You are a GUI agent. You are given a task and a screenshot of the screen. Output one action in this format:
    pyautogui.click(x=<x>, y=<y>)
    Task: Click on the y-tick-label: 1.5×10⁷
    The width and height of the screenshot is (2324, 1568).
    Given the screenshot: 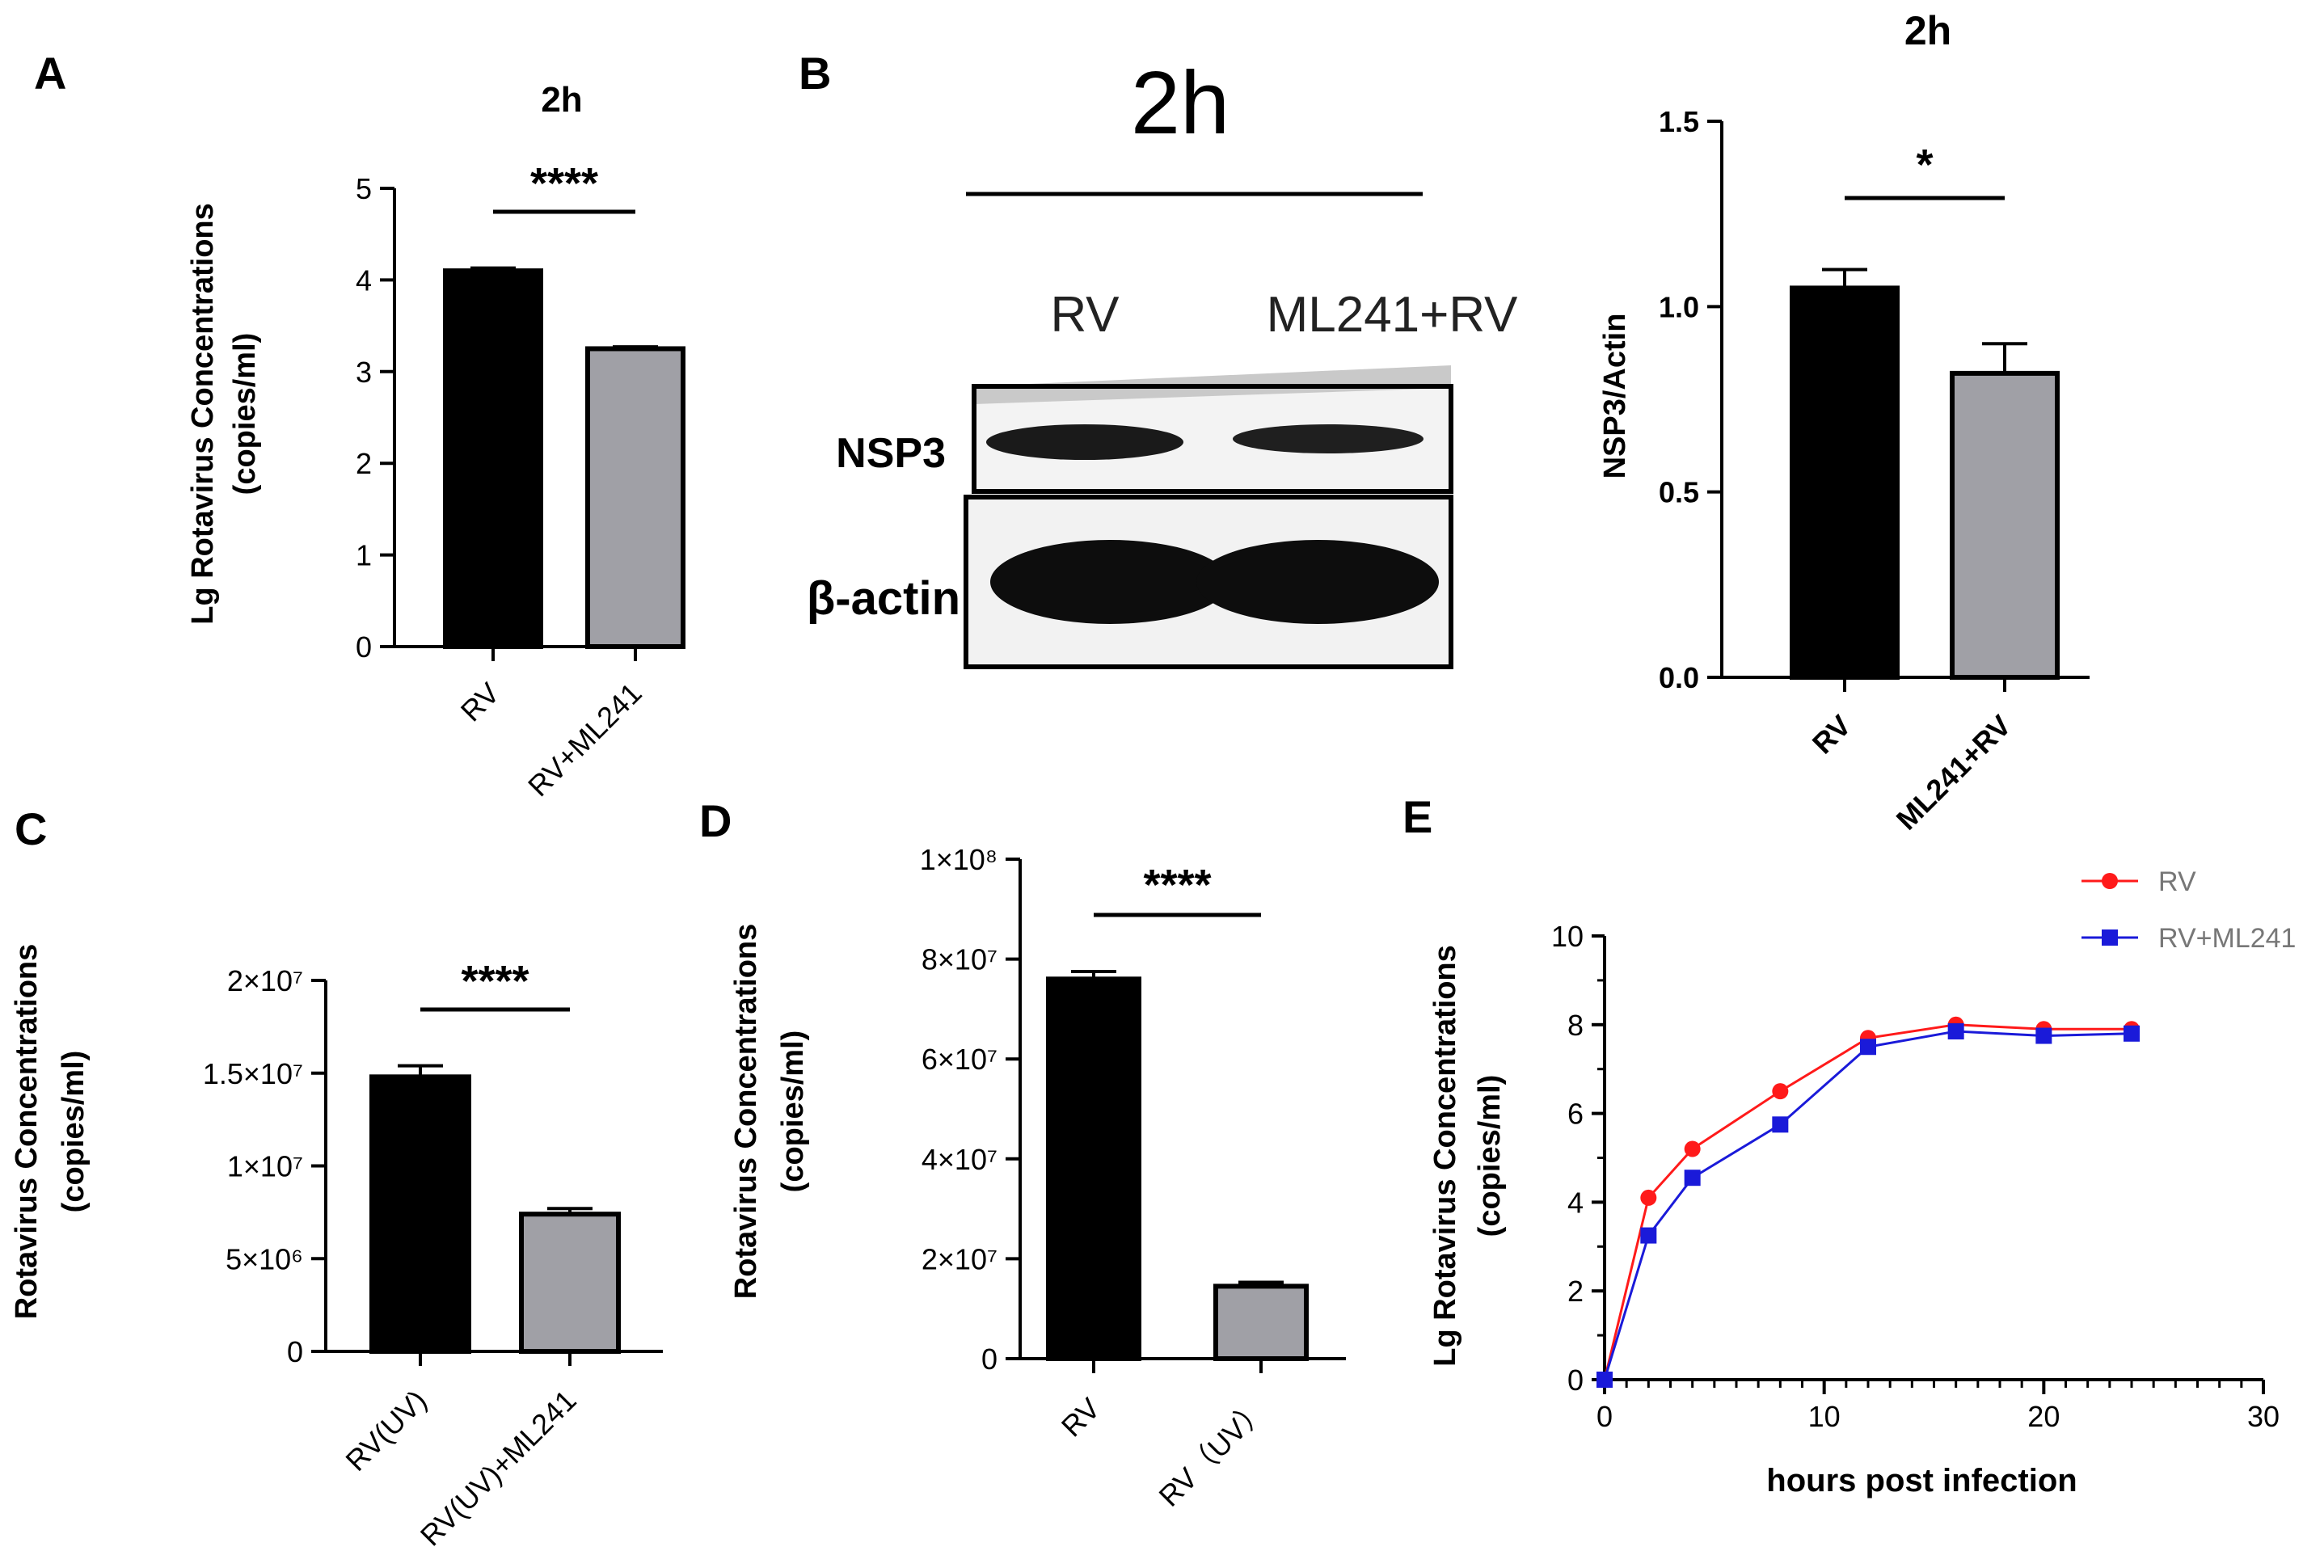 What is the action you would take?
    pyautogui.click(x=253, y=1073)
    